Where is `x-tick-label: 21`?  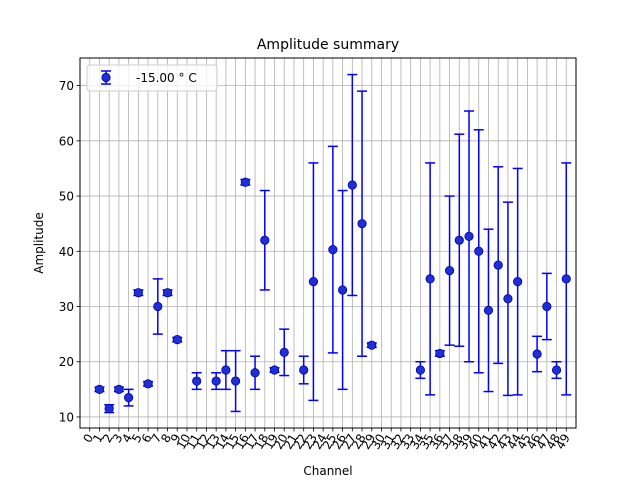 x-tick-label: 21 is located at coordinates (291, 442).